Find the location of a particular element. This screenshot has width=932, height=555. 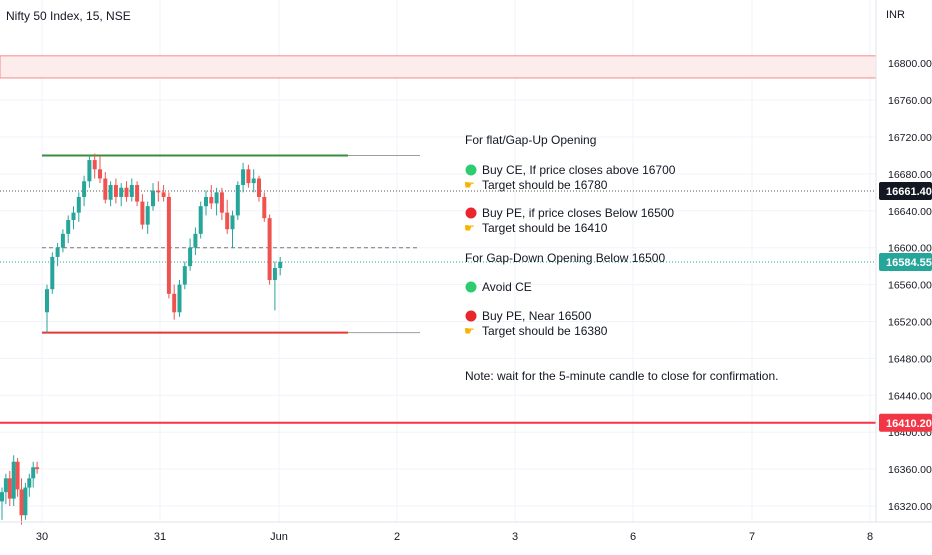

y-tick-label: 16760.00 is located at coordinates (910, 101).